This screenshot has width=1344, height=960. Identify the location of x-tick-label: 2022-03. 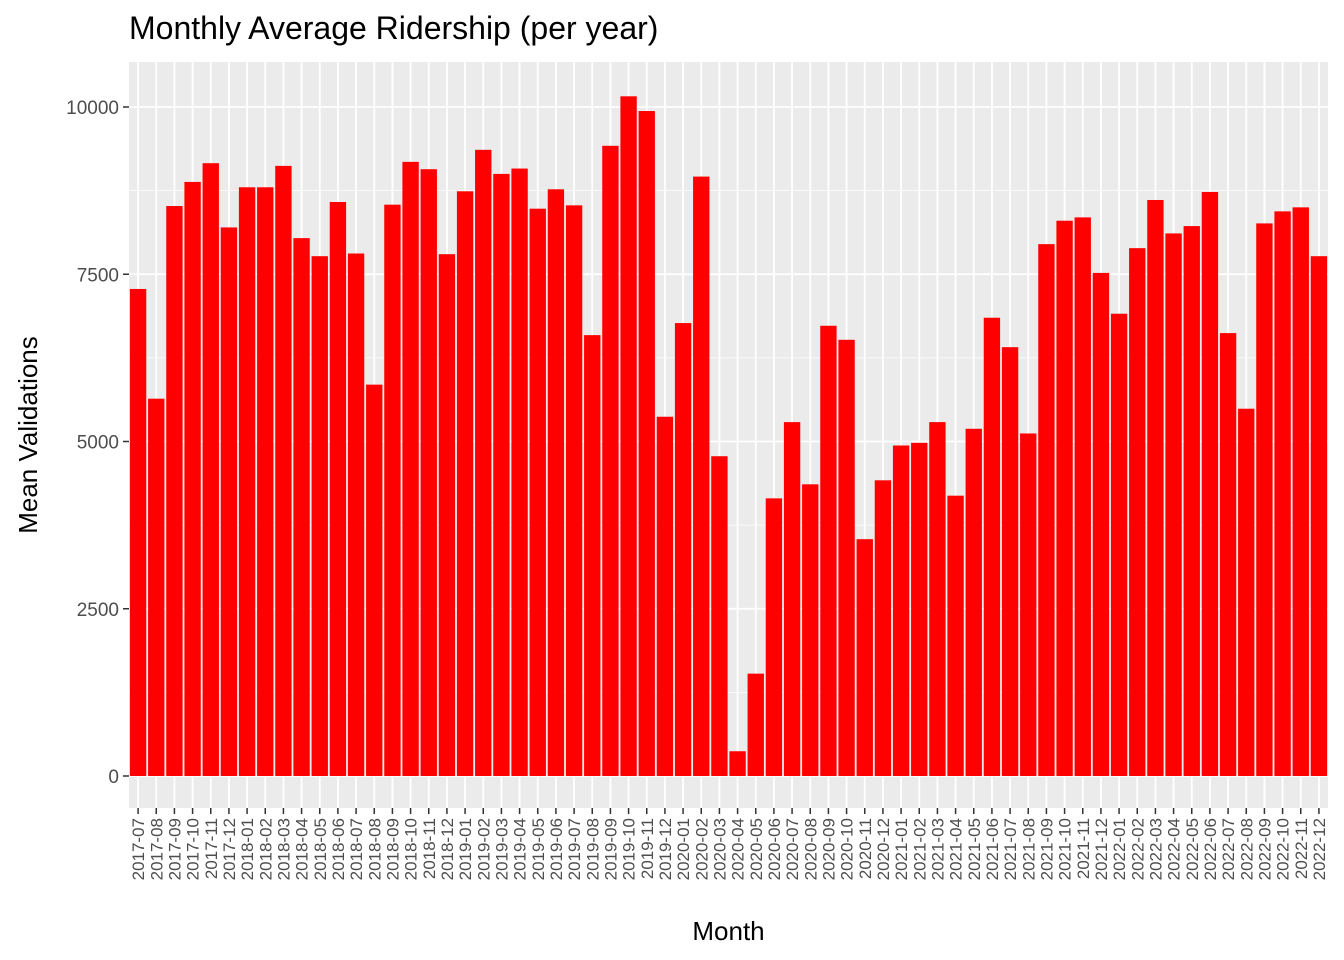
(1155, 849).